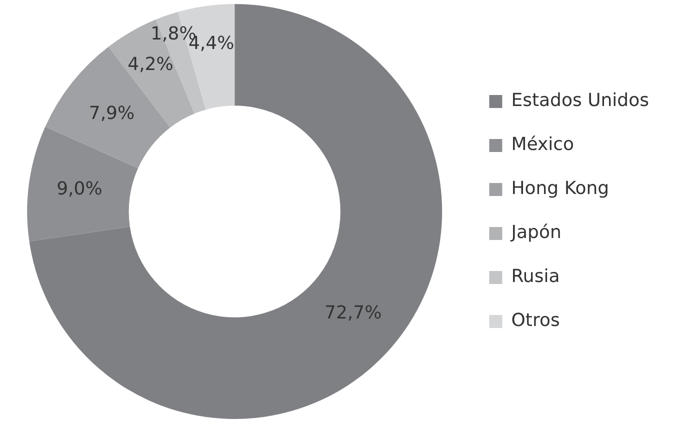 Image resolution: width=689 pixels, height=423 pixels. I want to click on legend-label: Estados Unidos, so click(580, 101).